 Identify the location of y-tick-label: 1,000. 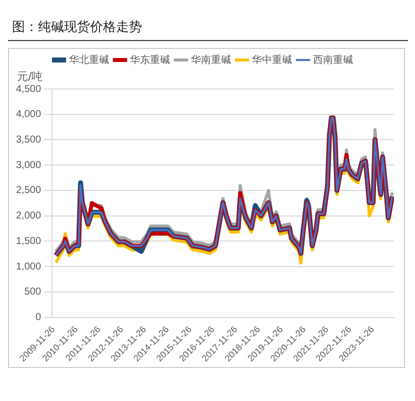
(29, 266).